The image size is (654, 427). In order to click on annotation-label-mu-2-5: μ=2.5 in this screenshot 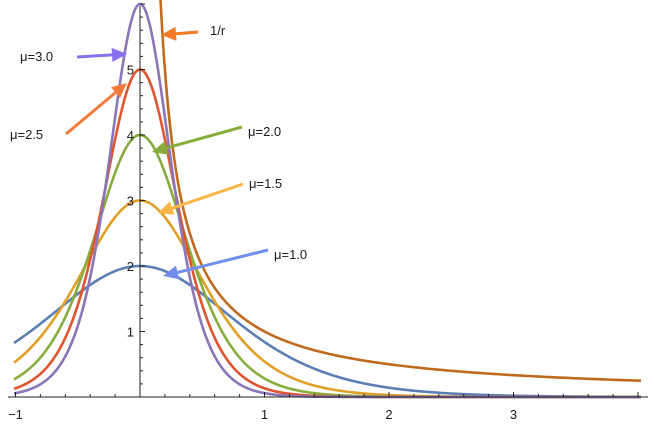, I will do `click(26, 134)`.